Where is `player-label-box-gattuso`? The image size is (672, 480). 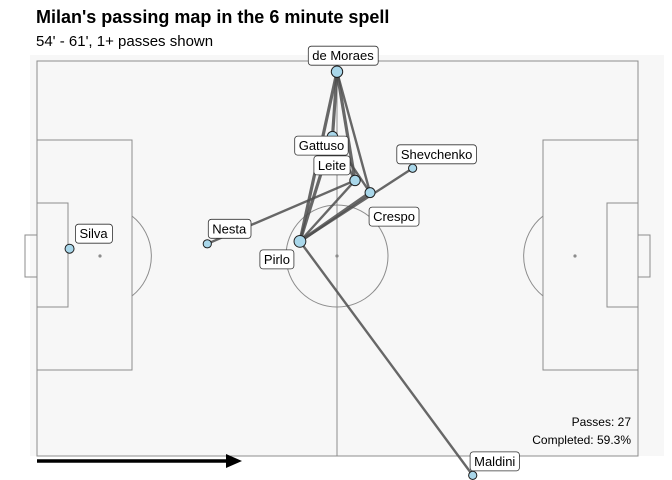
player-label-box-gattuso is located at coordinates (321, 145).